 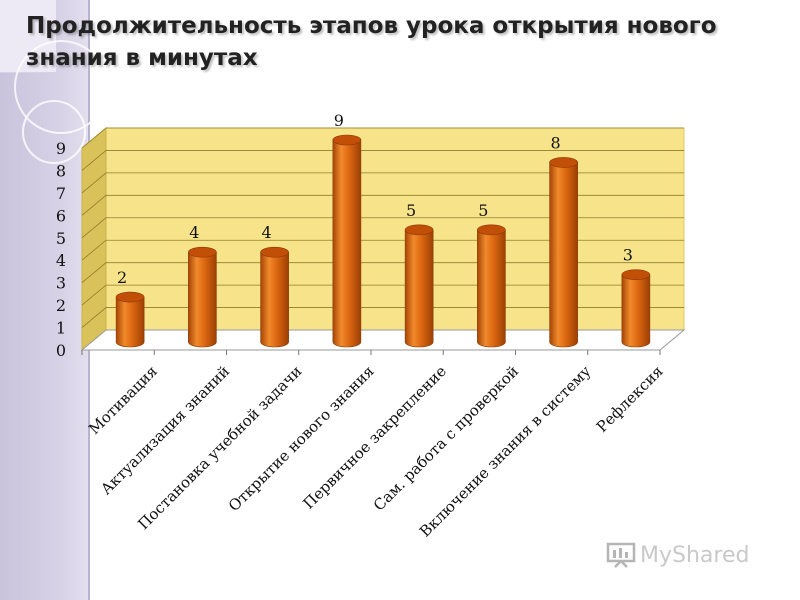 What do you see at coordinates (374, 437) in the screenshot?
I see `x-tick-label: Первичное закрепление` at bounding box center [374, 437].